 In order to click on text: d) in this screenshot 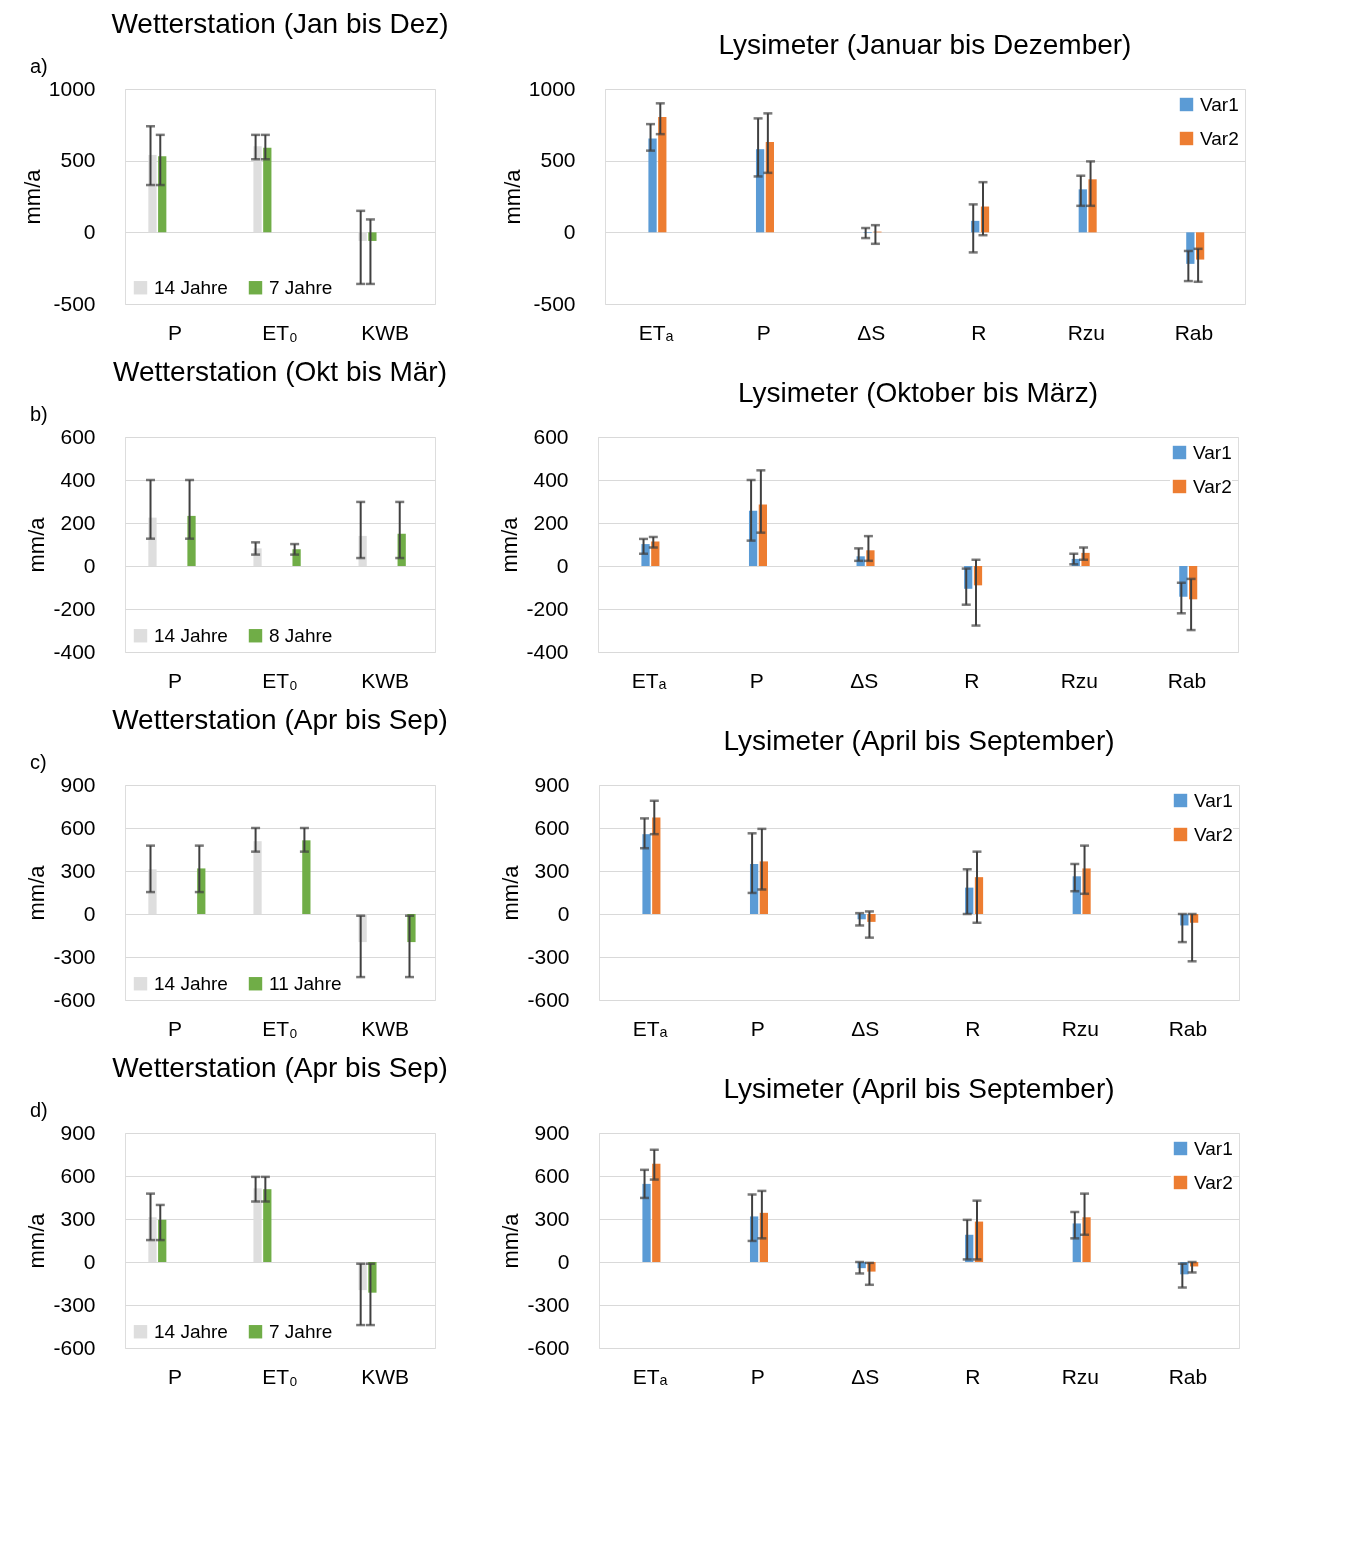, I will do `click(39, 1110)`.